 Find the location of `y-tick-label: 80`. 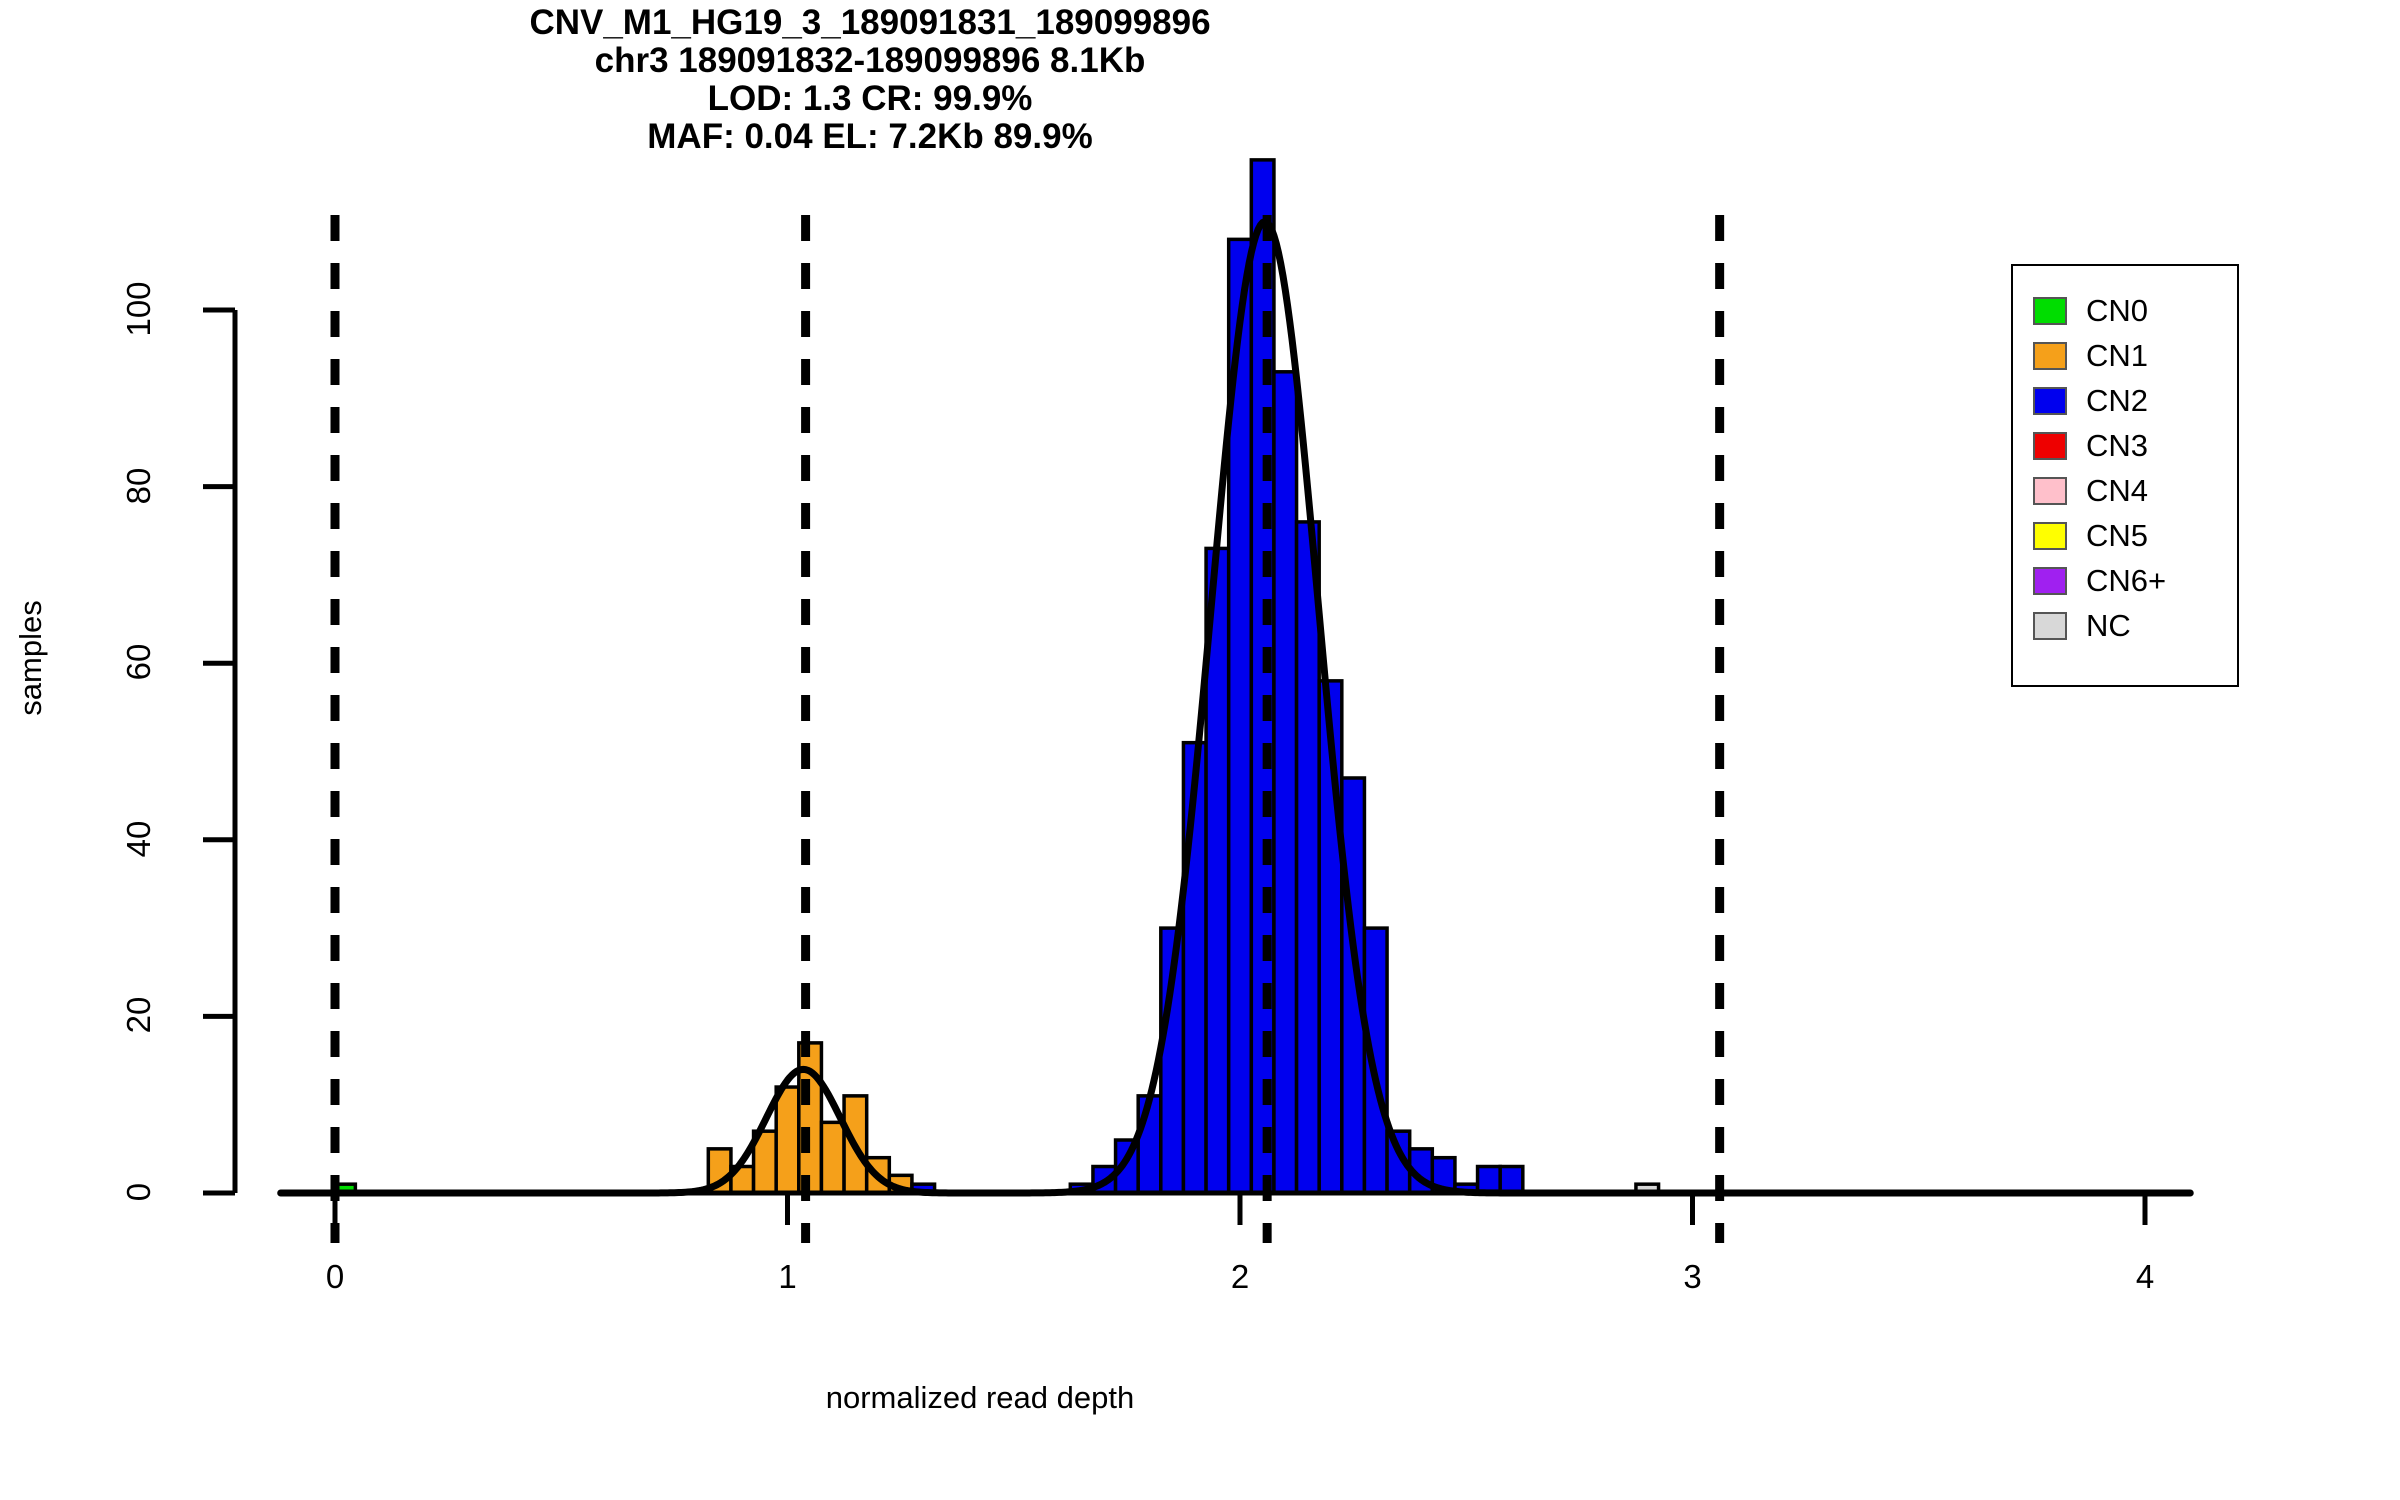

y-tick-label: 80 is located at coordinates (138, 485).